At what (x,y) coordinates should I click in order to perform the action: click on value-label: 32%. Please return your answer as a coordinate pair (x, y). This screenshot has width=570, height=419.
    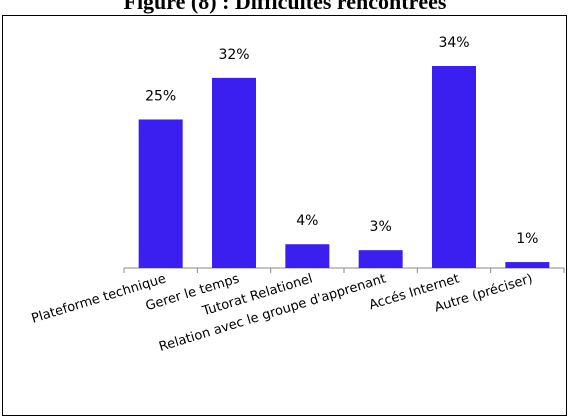
    Looking at the image, I should click on (233, 55).